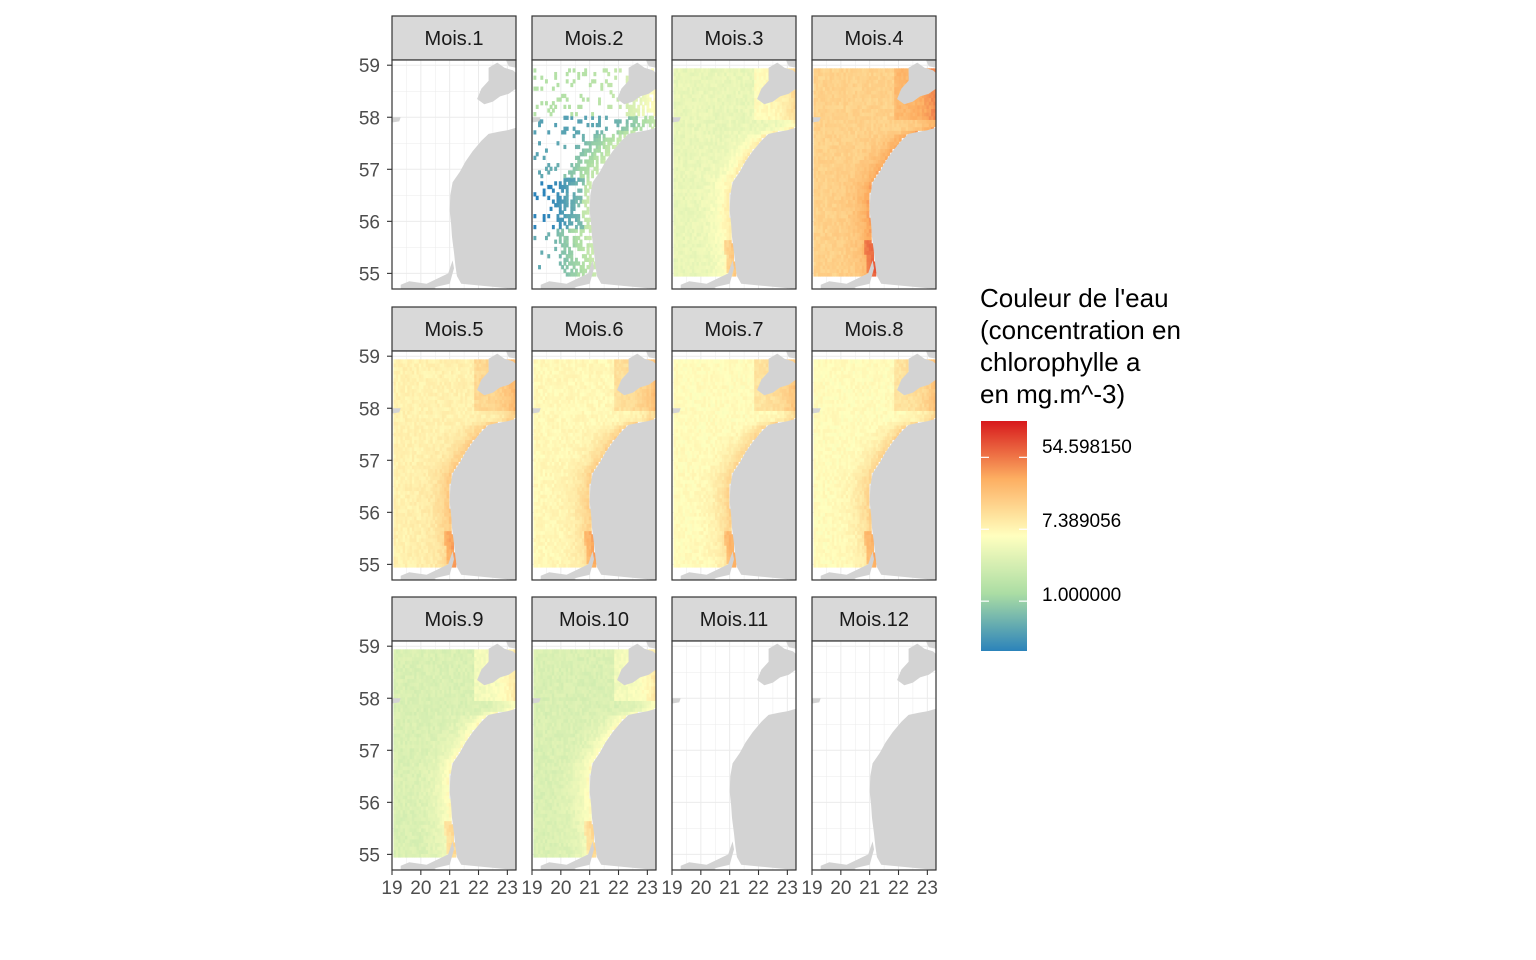 The height and width of the screenshot is (960, 1536). What do you see at coordinates (1082, 521) in the screenshot?
I see `legend-label: 7.389056` at bounding box center [1082, 521].